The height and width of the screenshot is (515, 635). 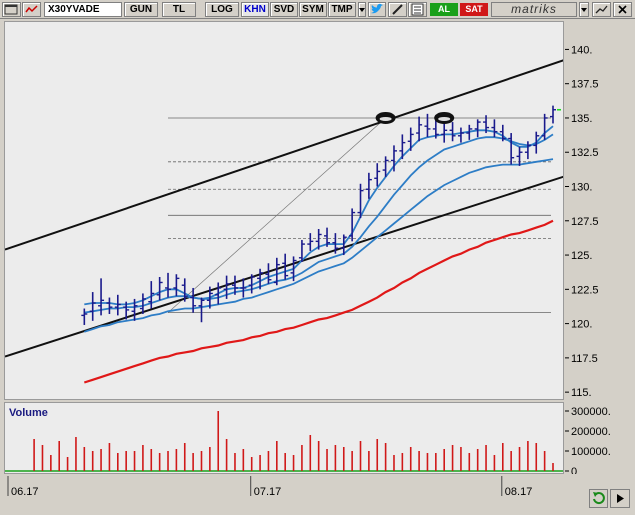 I want to click on khn-button: KHN, so click(x=255, y=9).